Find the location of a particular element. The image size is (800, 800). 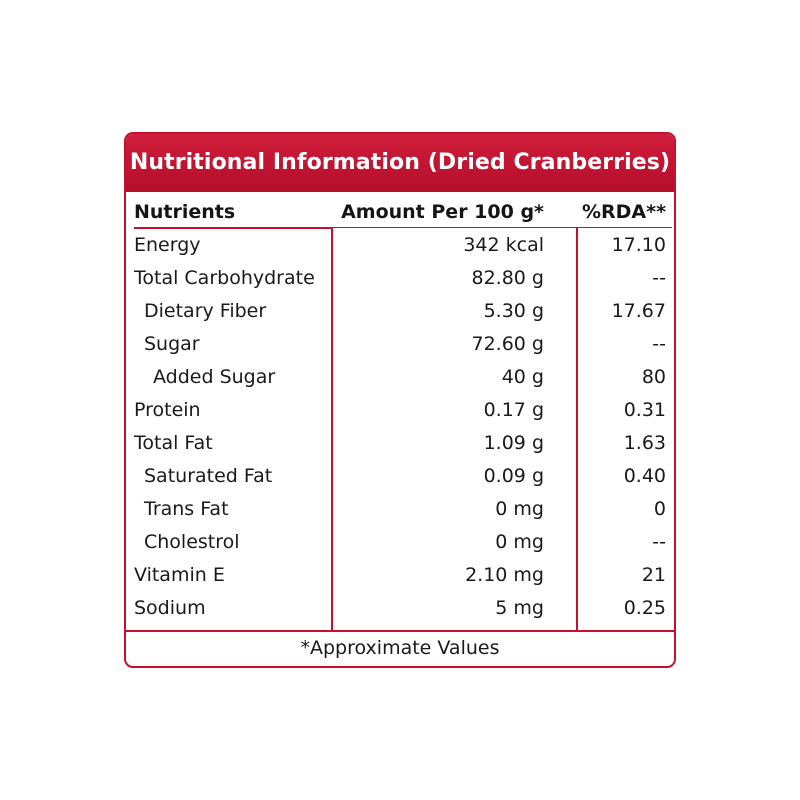

table-row: Added Sugar 40 g 80 is located at coordinates (400, 377).